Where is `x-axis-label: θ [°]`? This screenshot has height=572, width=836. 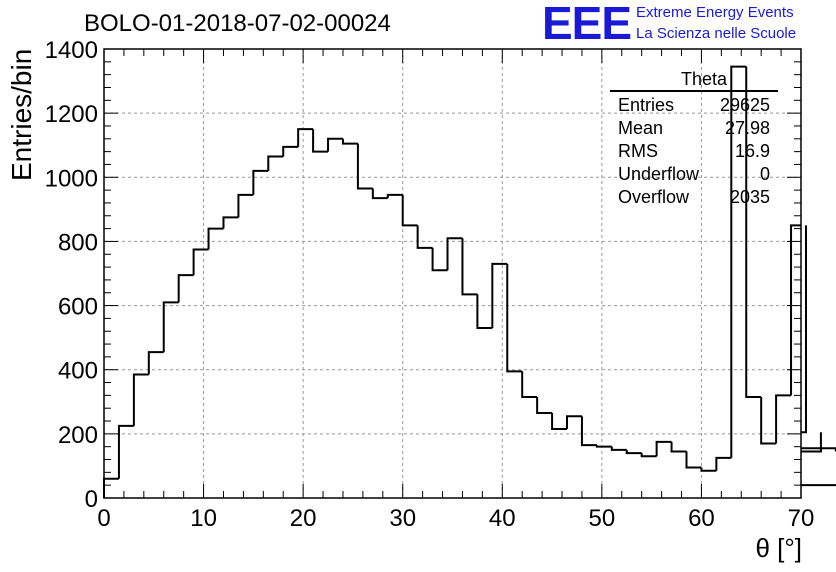
x-axis-label: θ [°] is located at coordinates (778, 548).